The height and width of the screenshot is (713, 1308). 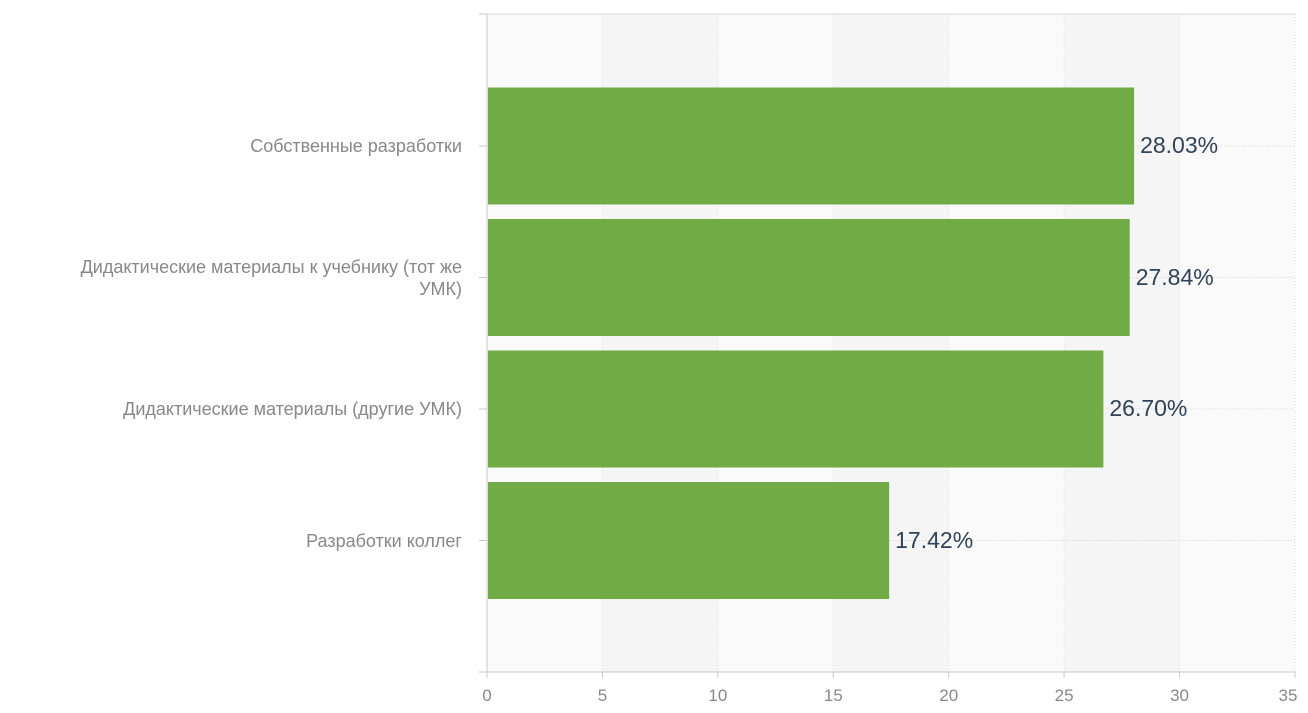 What do you see at coordinates (1288, 695) in the screenshot?
I see `x-tick-label: 35` at bounding box center [1288, 695].